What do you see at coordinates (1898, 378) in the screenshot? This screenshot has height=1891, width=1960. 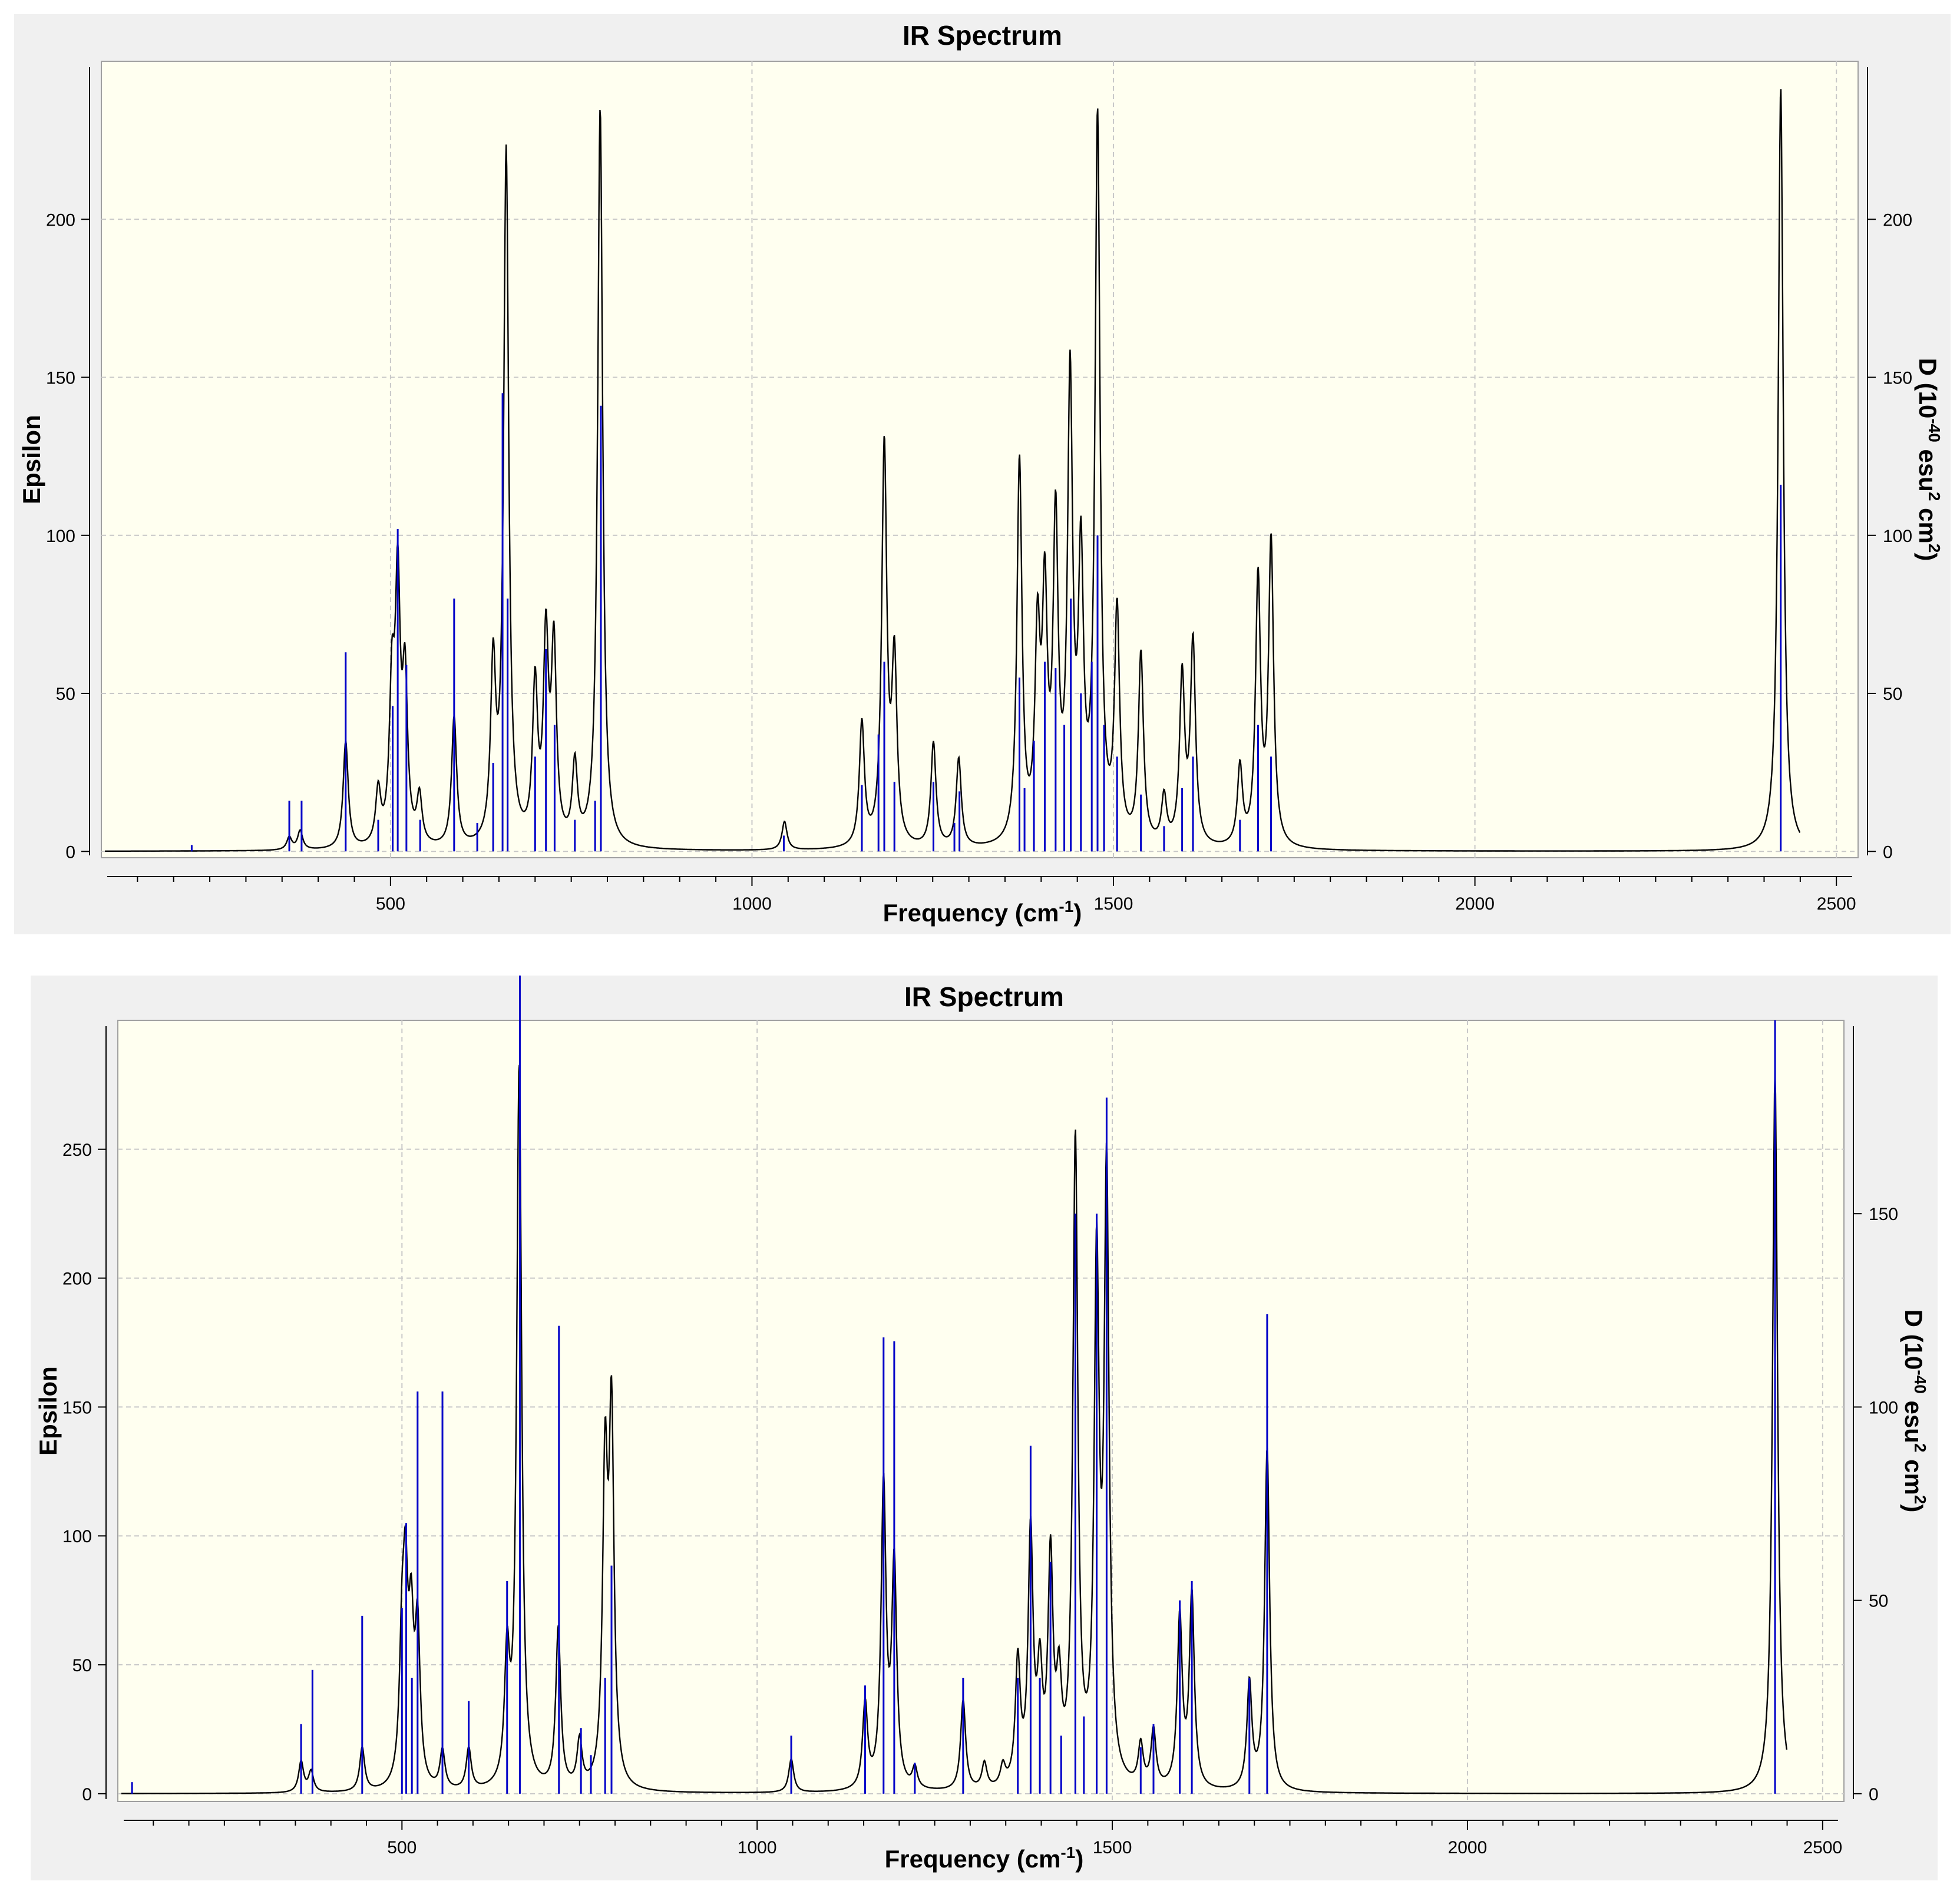 I see `chart-1-y2-tick-label-150: 150` at bounding box center [1898, 378].